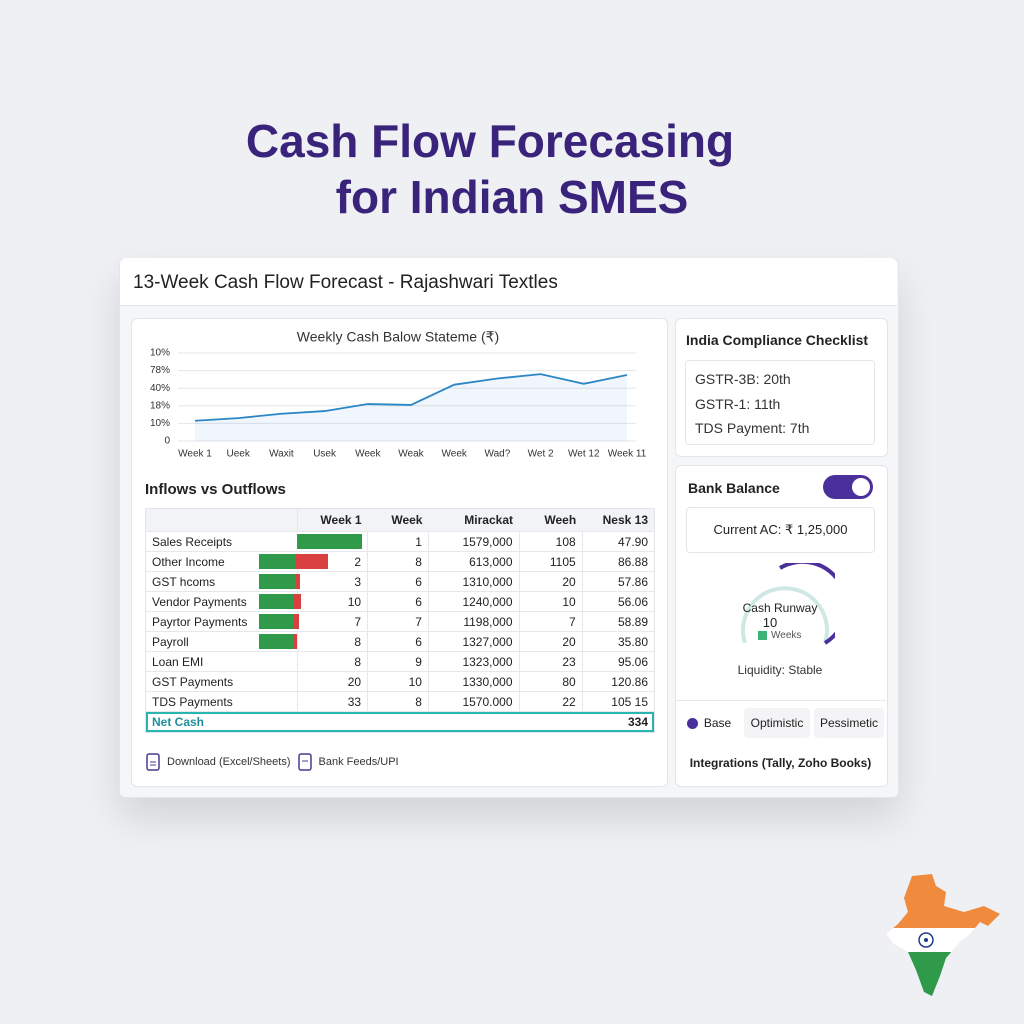  Describe the element at coordinates (398, 541) in the screenshot. I see `table-cell: 1` at that location.